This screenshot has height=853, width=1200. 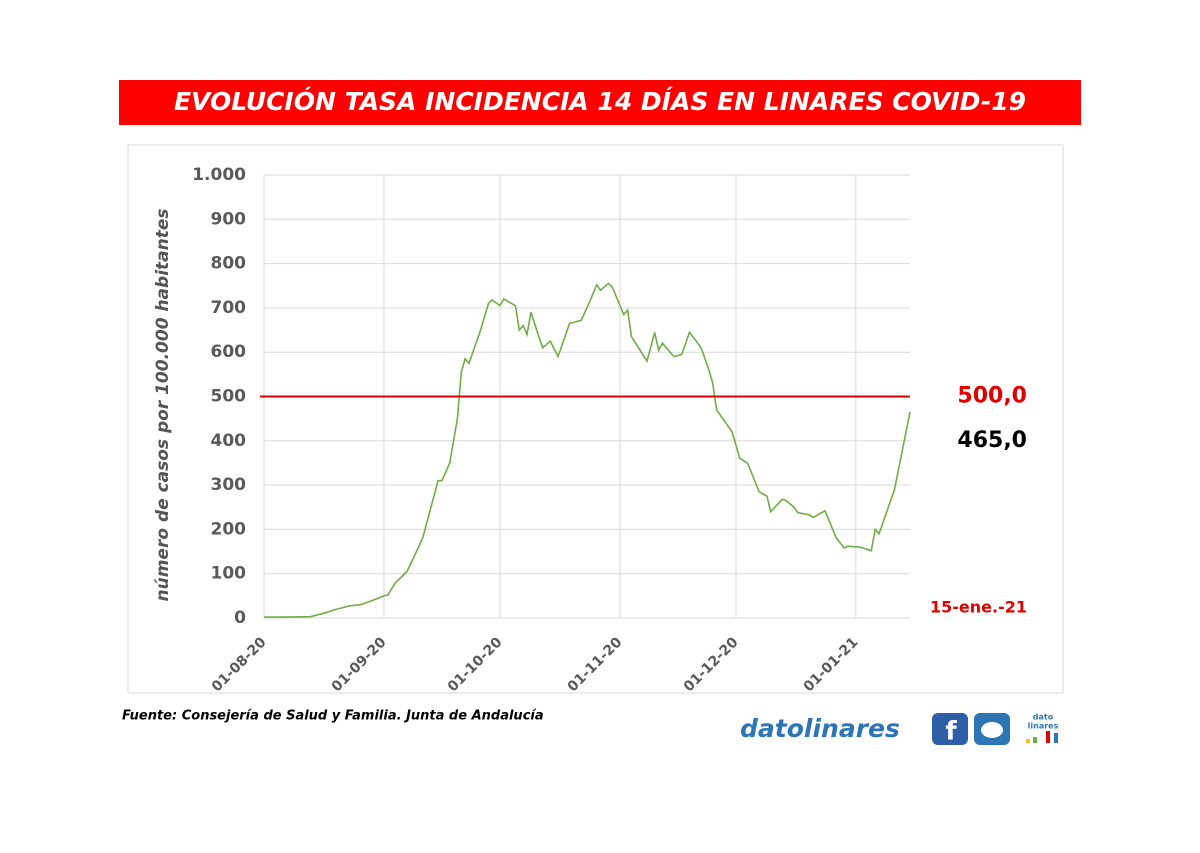 What do you see at coordinates (229, 397) in the screenshot?
I see `y-tick-label: 500` at bounding box center [229, 397].